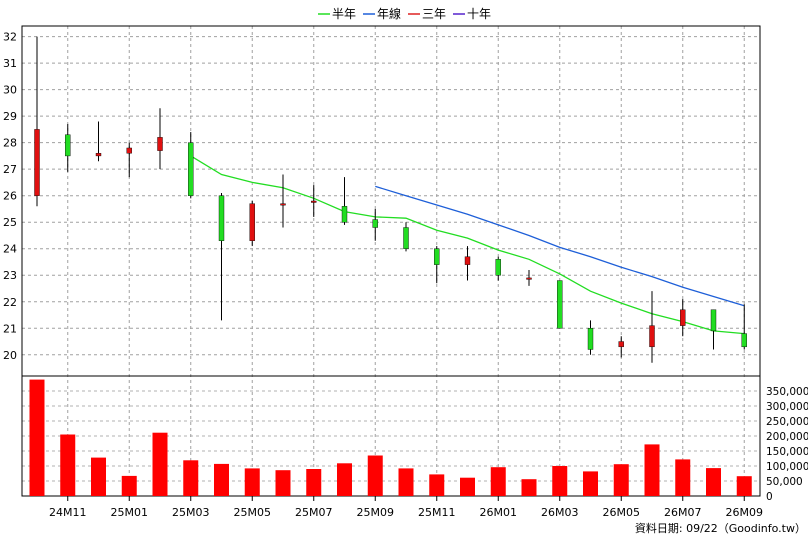  Describe the element at coordinates (745, 512) in the screenshot. I see `x-tick-label: 26M09` at that location.